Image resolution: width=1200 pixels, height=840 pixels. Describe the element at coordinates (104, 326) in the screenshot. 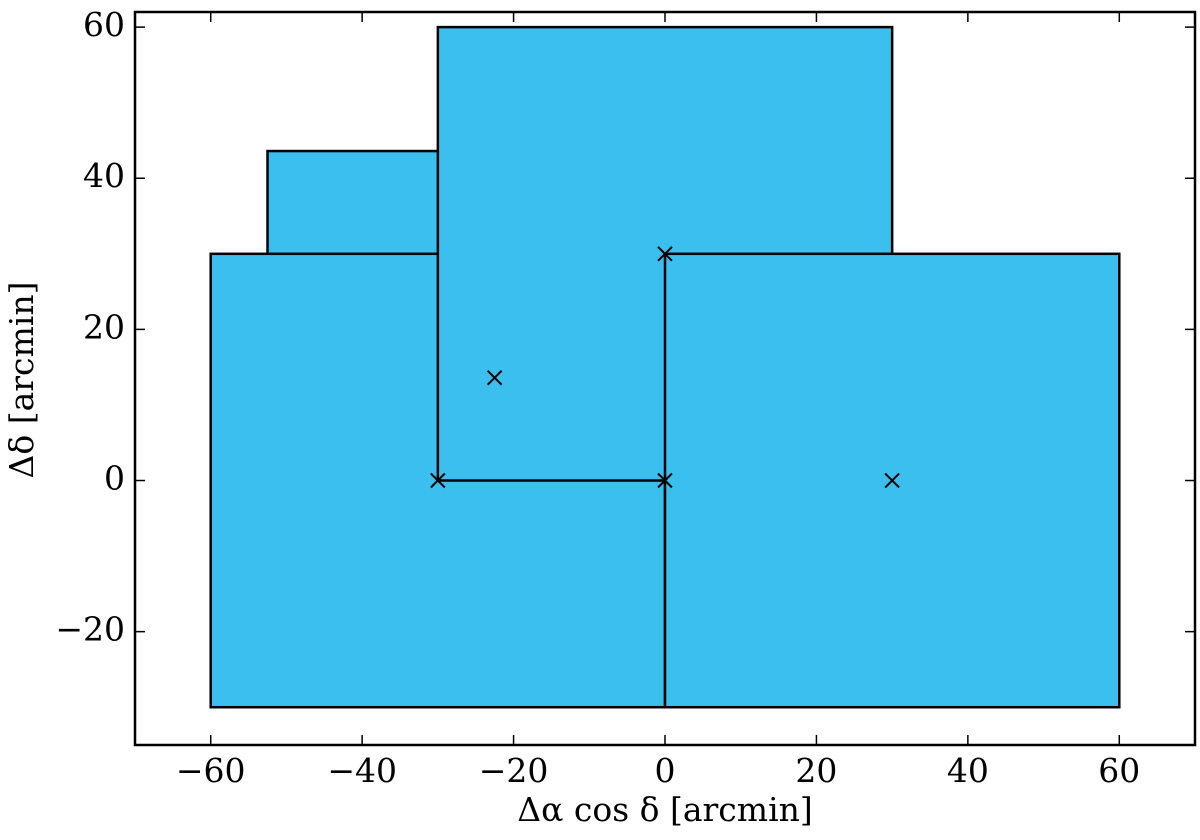

I see `y-tick-label: 20` at that location.